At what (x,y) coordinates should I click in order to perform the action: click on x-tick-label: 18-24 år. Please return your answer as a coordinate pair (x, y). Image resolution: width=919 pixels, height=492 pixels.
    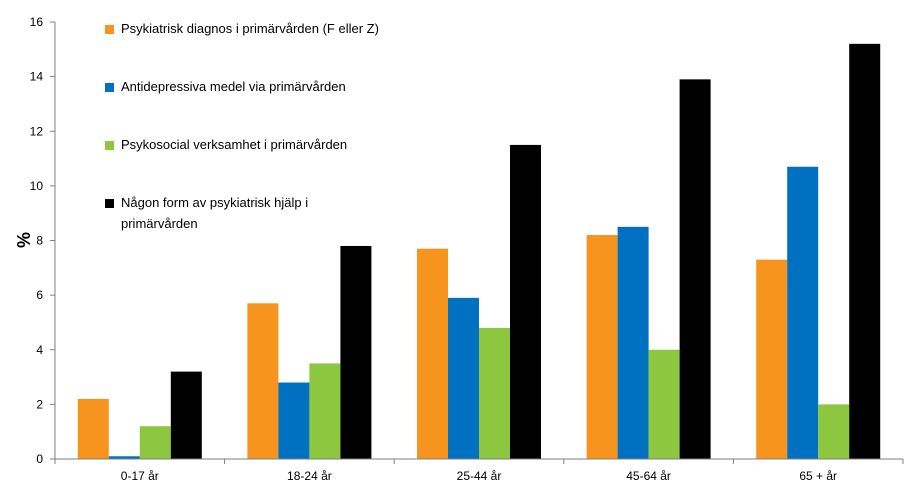
    Looking at the image, I should click on (309, 476).